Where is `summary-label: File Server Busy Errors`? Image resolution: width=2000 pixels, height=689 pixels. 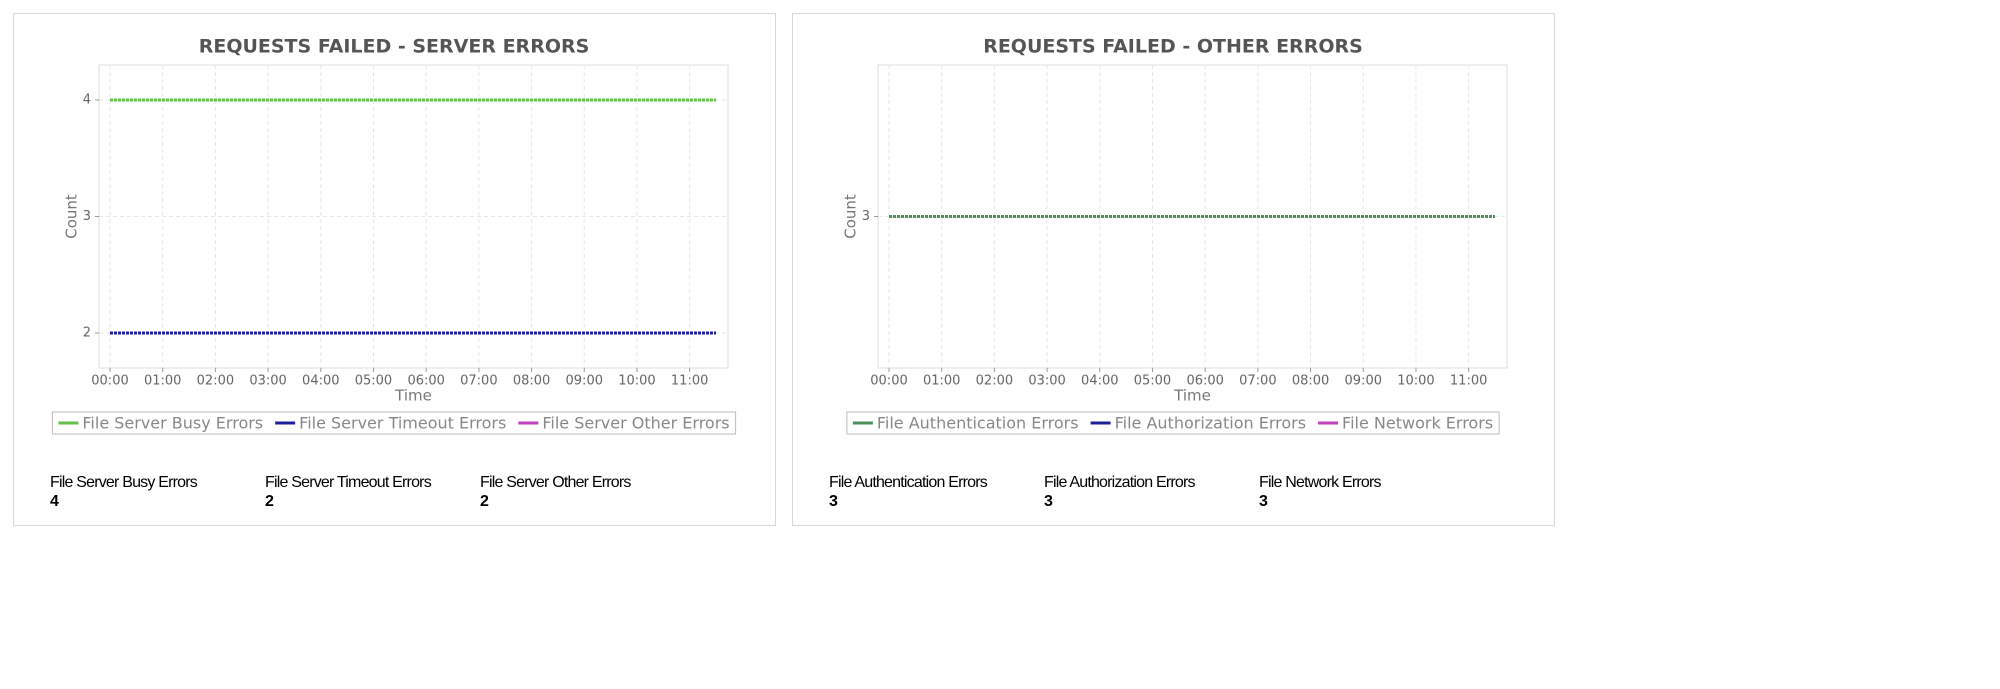
summary-label: File Server Busy Errors is located at coordinates (124, 482).